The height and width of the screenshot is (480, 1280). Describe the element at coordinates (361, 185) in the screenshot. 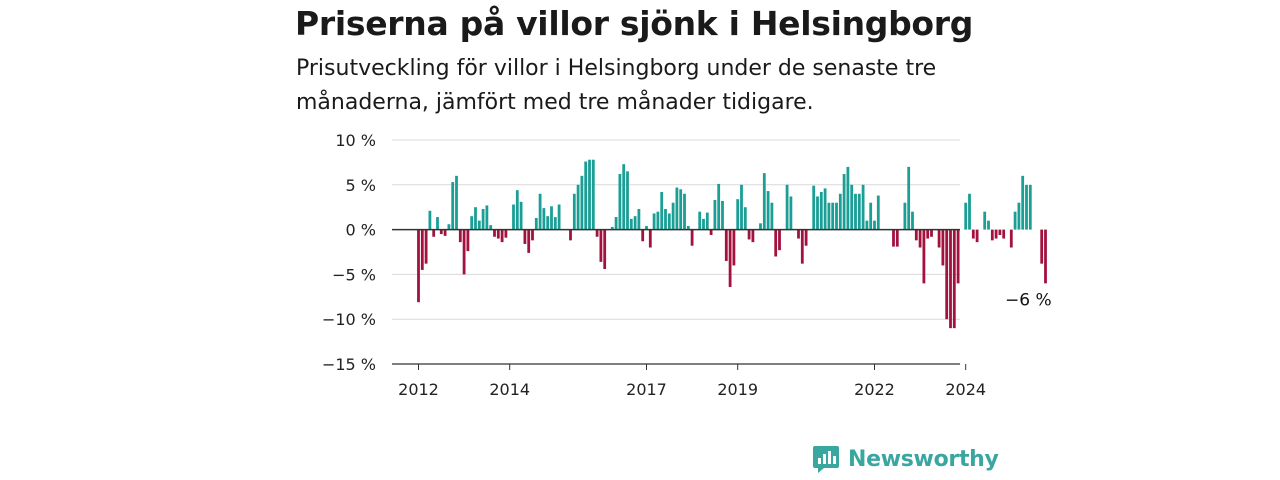

I see `y-tick-label: 5 %` at that location.